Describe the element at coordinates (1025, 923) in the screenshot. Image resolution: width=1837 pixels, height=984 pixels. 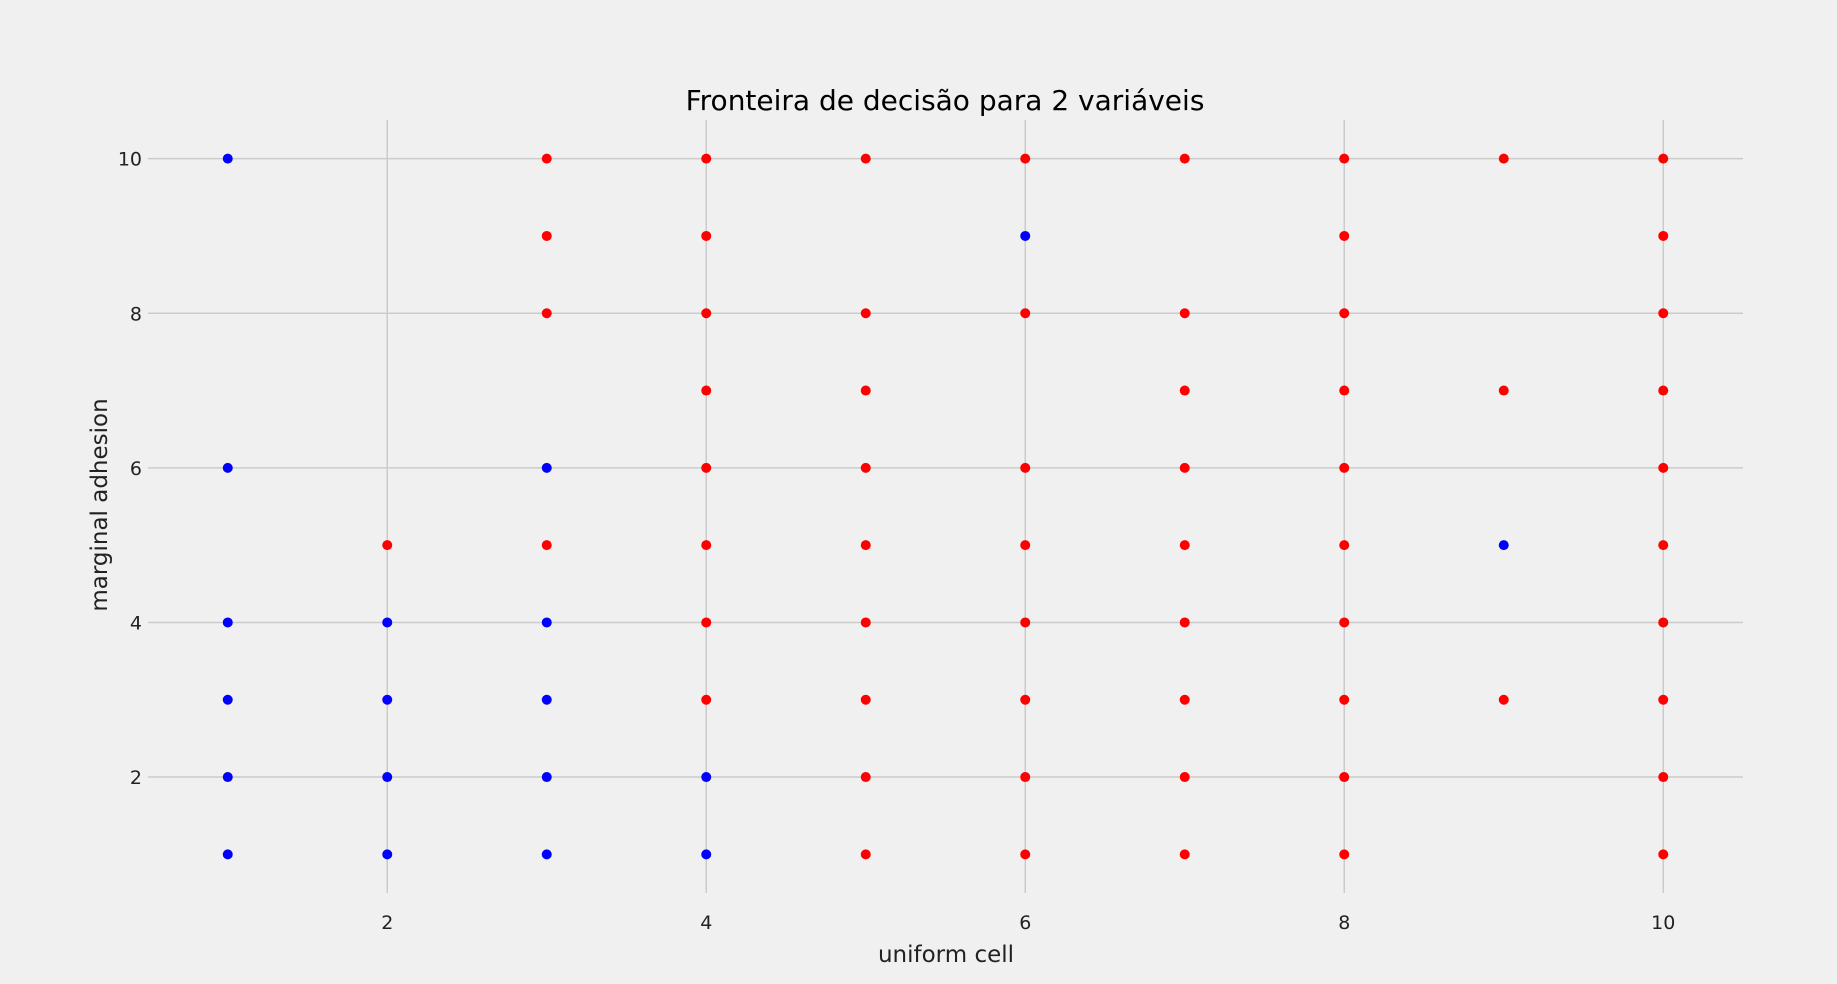
I see `x-tick-label: 6` at that location.